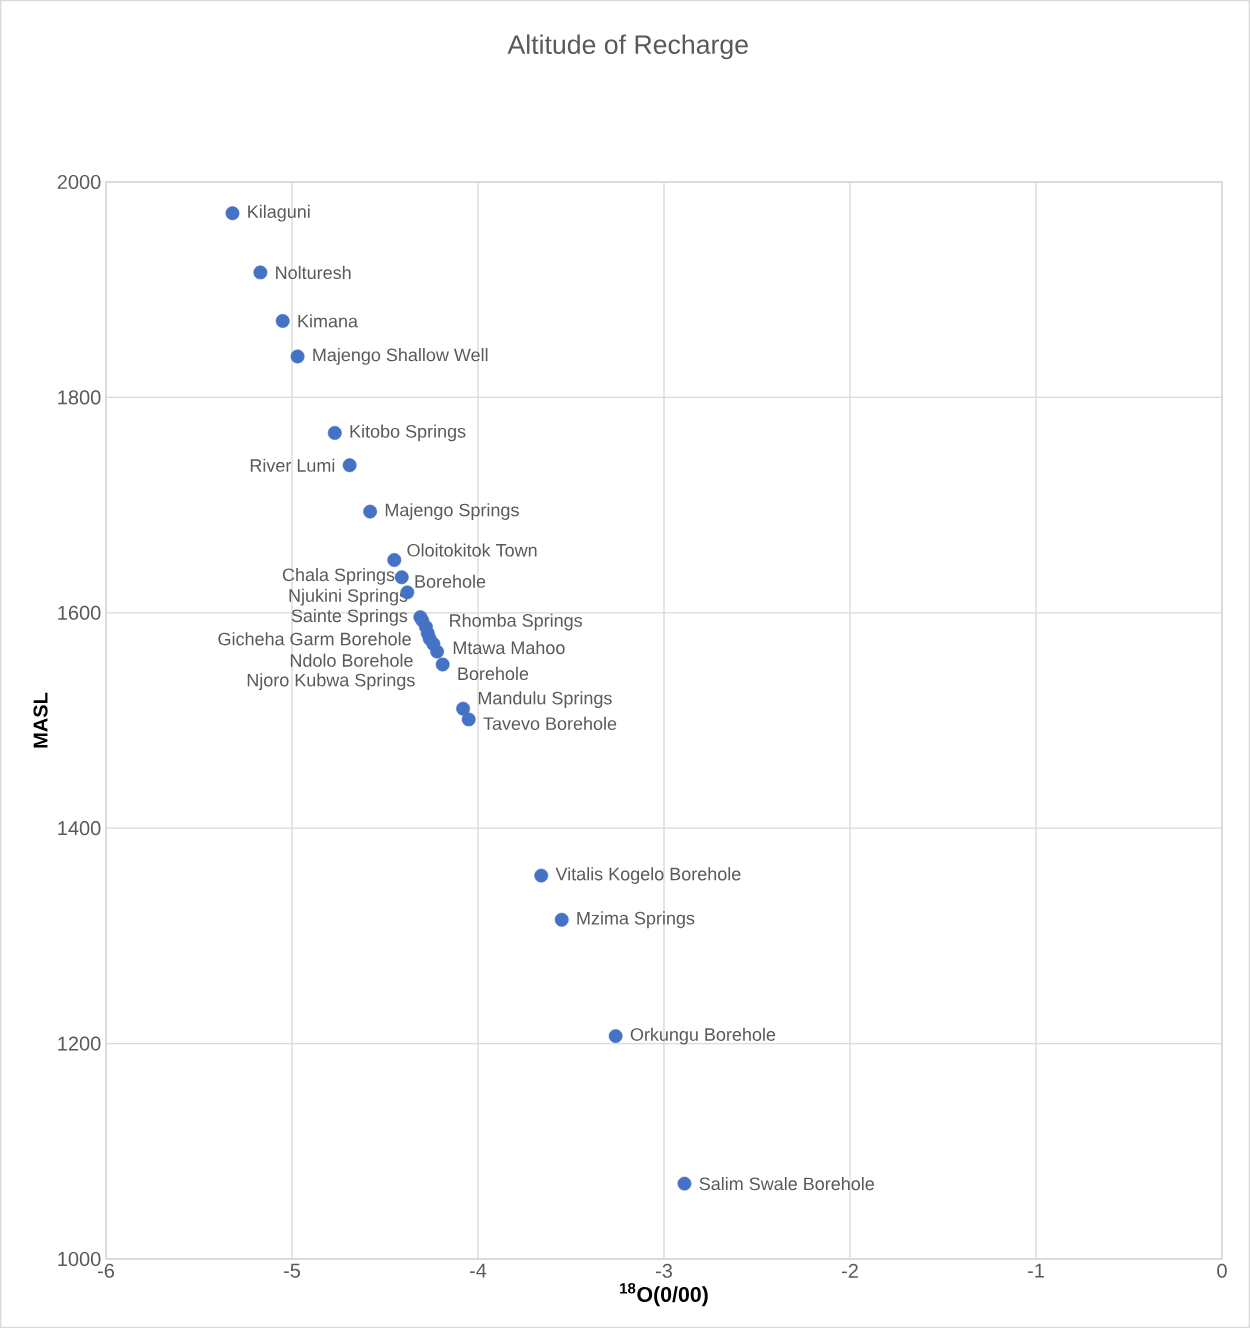  Describe the element at coordinates (79, 828) in the screenshot. I see `y-tick-label: 1400` at that location.